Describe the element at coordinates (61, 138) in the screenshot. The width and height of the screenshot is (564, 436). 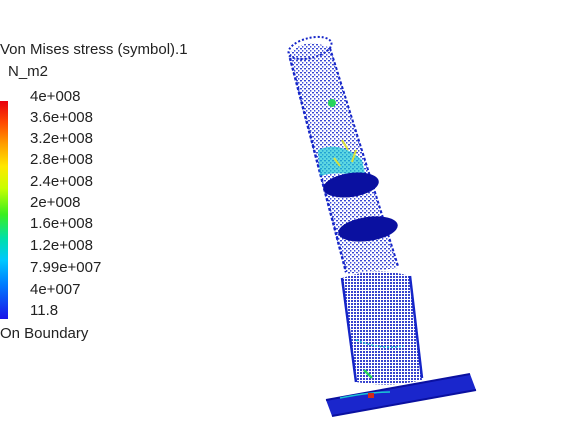
I see `legend-tick-label: 3.2e+008` at that location.